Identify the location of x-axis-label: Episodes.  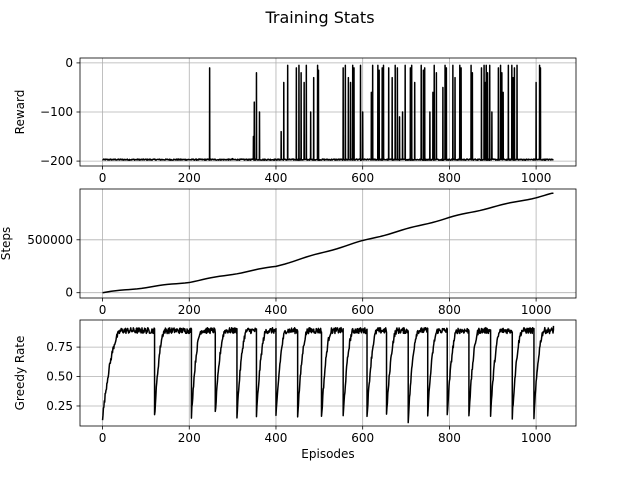
(327, 454).